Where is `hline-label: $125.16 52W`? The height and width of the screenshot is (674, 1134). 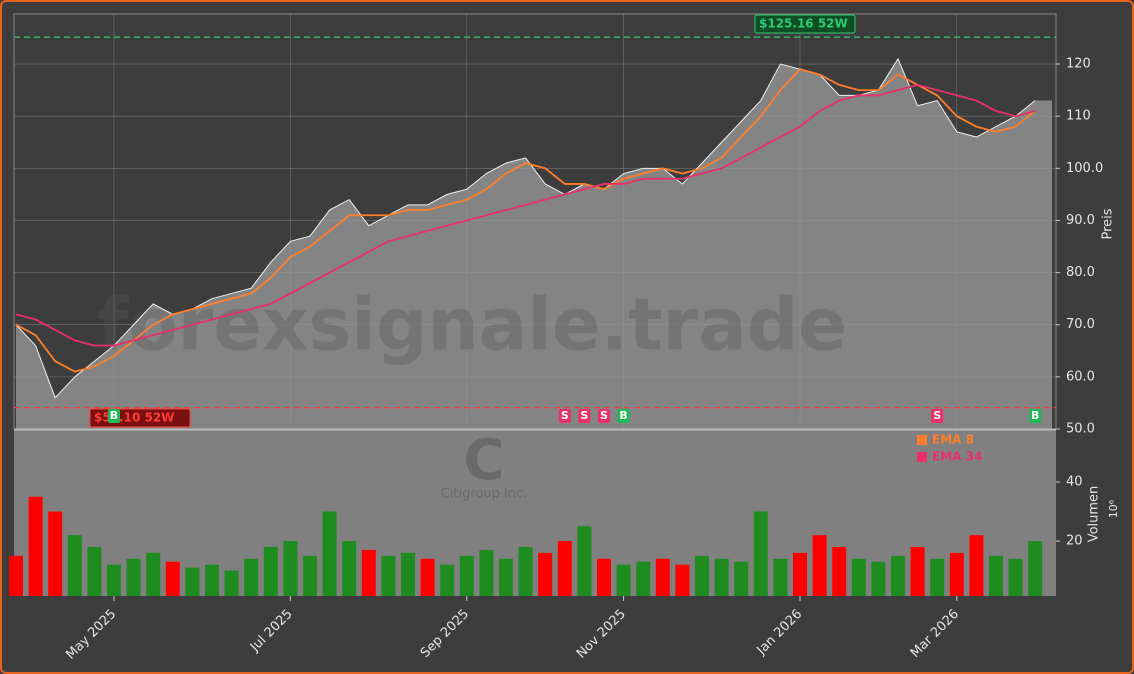
hline-label: $125.16 52W is located at coordinates (803, 24).